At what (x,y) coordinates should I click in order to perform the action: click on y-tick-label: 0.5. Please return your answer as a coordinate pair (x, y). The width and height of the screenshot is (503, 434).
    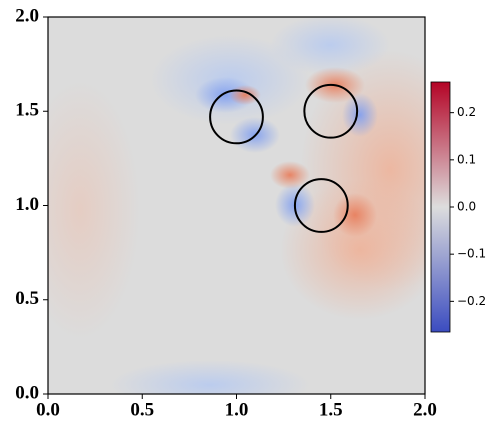
    Looking at the image, I should click on (27, 298).